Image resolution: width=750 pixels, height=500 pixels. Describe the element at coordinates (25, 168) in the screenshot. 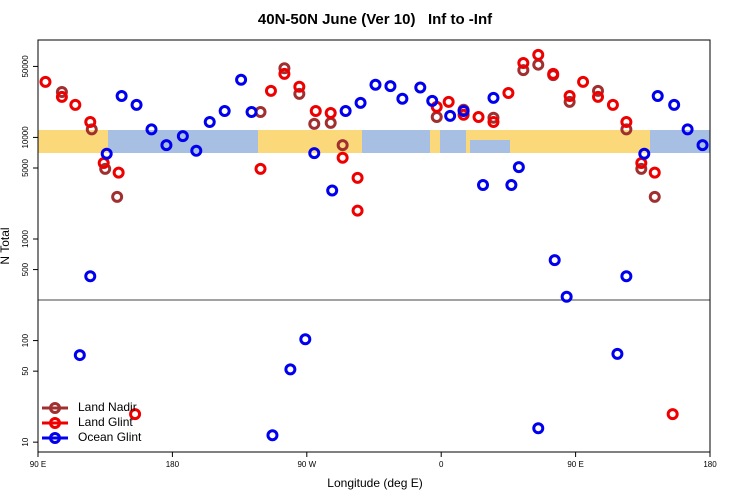

I see `y-tick-label: 5000` at that location.